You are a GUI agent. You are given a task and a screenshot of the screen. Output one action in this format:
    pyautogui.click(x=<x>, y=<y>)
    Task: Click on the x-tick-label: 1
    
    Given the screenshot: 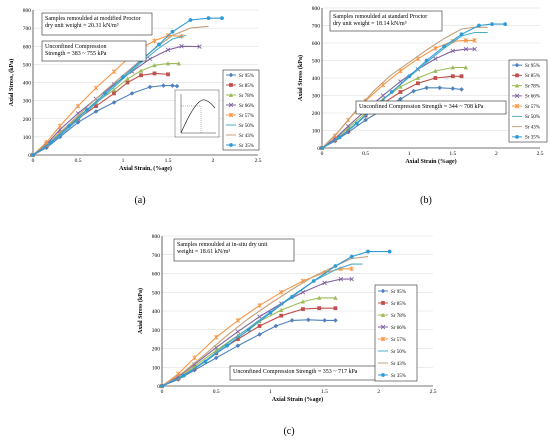 What is the action you would take?
    pyautogui.click(x=123, y=161)
    